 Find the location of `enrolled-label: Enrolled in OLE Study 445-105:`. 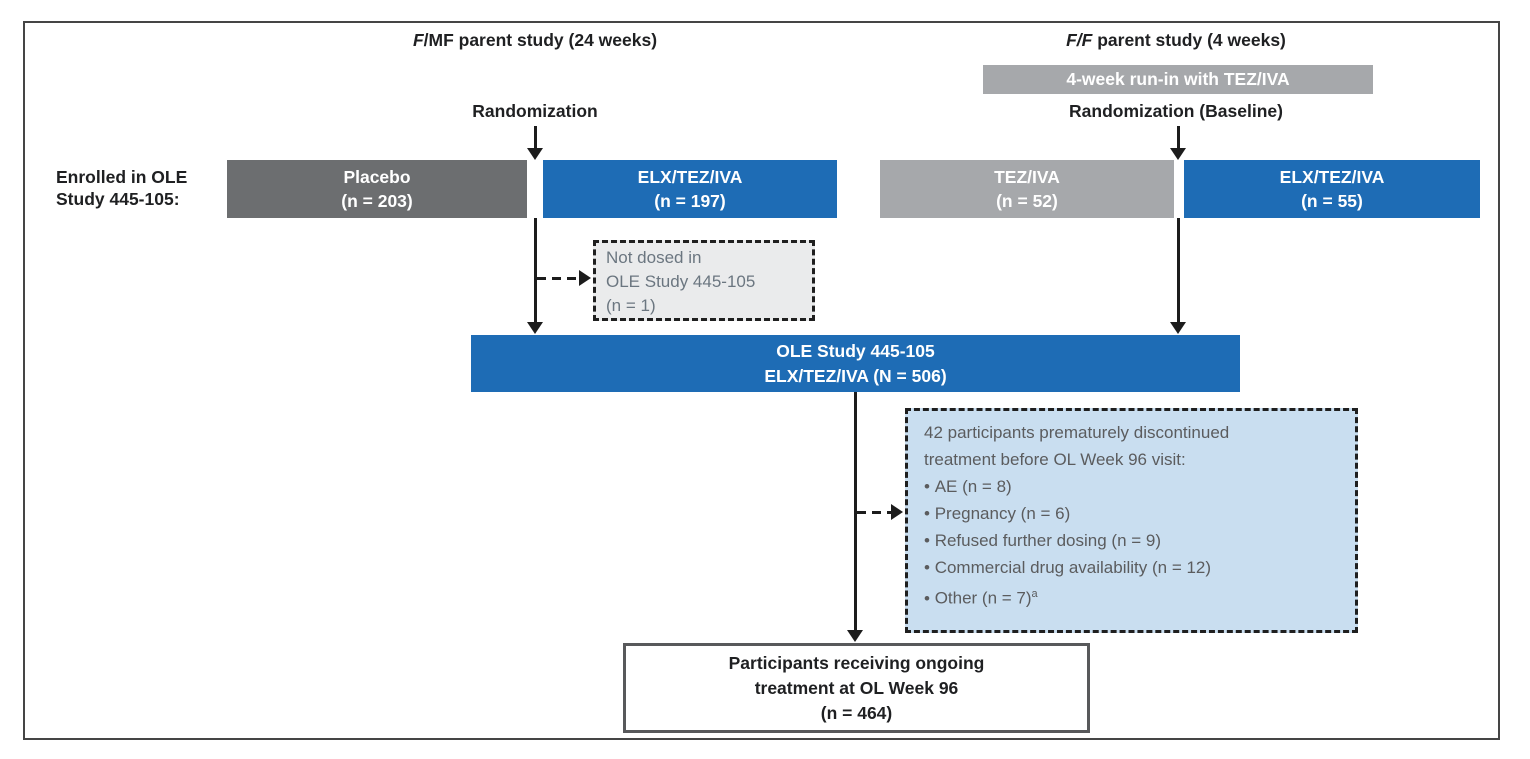

enrolled-label: Enrolled in OLE Study 445-105: is located at coordinates (122, 188).